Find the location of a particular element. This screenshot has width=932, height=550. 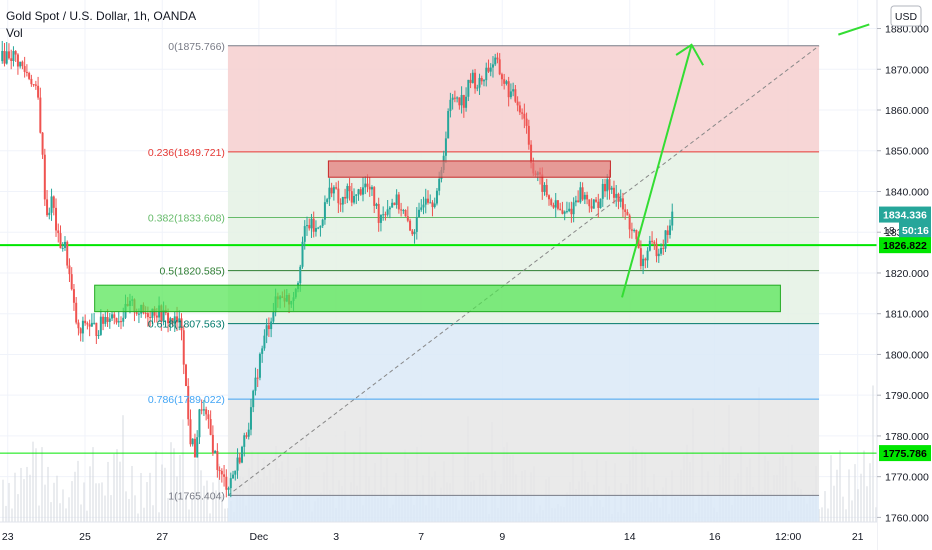

fib-level-label: 1(1765.404) is located at coordinates (196, 496).